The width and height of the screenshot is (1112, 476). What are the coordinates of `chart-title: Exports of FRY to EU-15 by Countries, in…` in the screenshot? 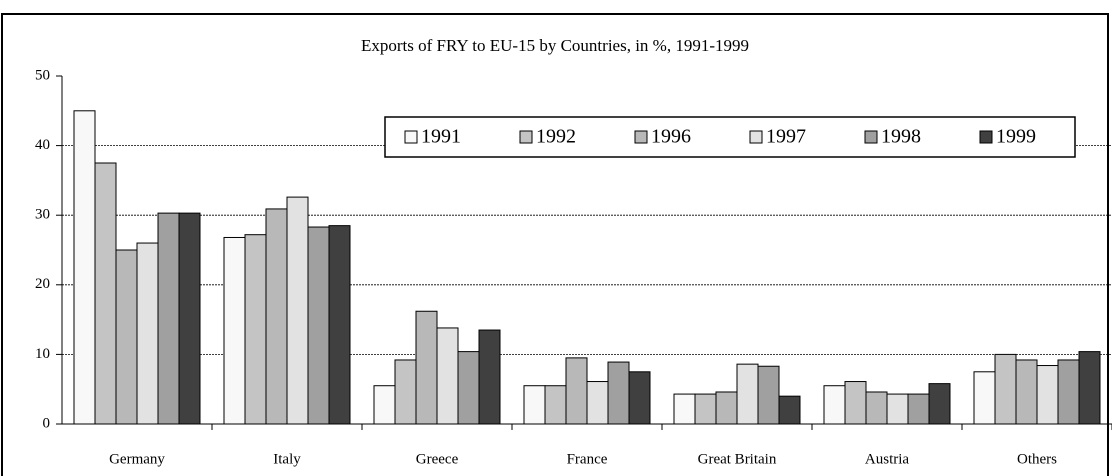 It's located at (555, 45).